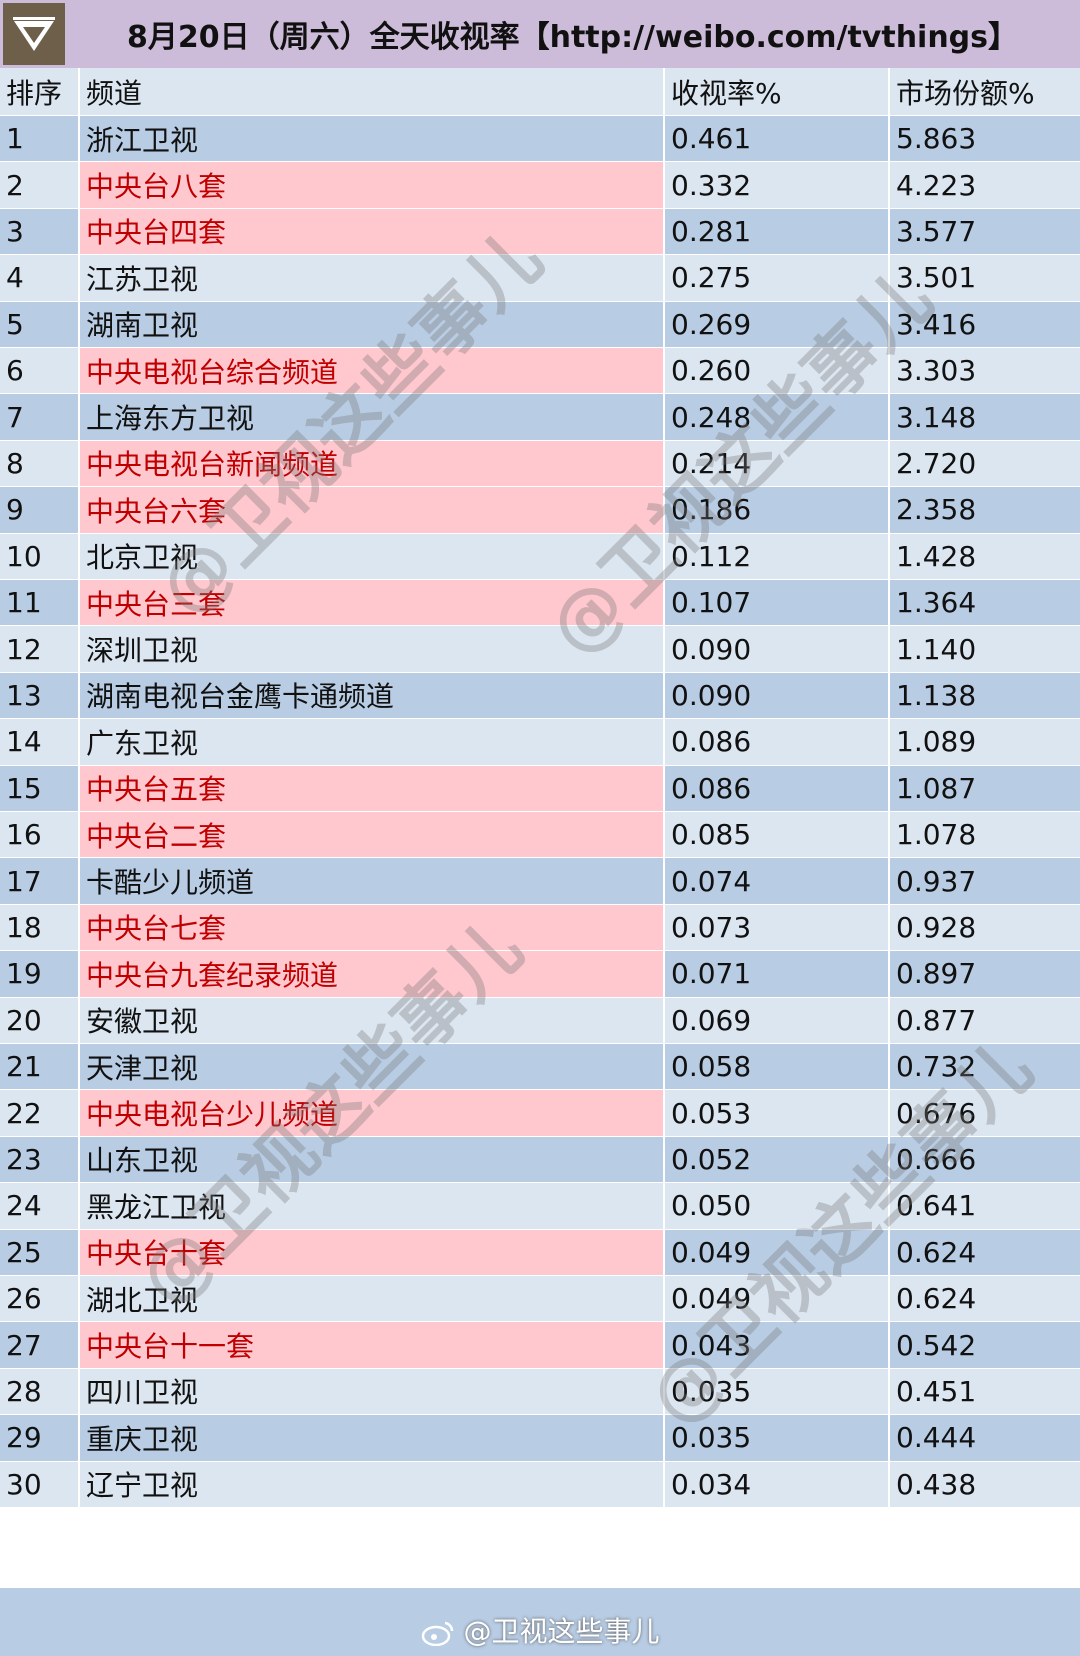  I want to click on cell-rating: 0.281, so click(777, 232).